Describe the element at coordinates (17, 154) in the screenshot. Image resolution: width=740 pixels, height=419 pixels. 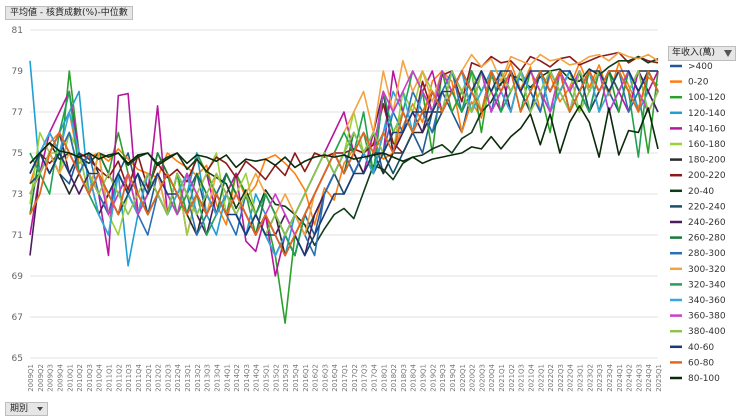
I see `y-tick-label: 75` at that location.